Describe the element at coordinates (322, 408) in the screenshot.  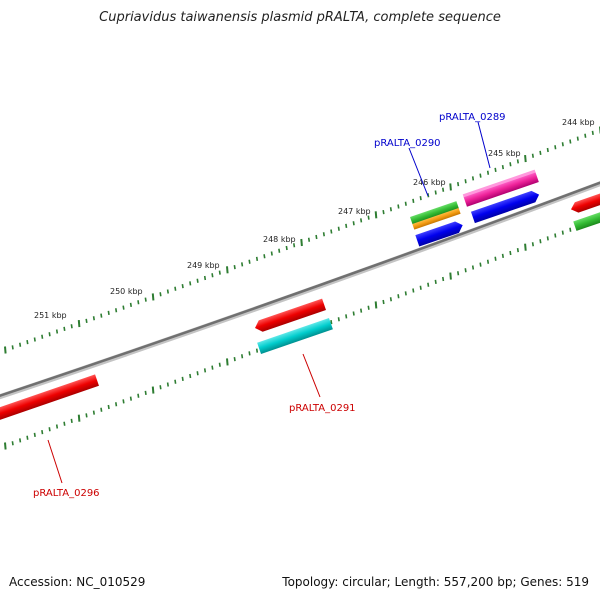
I see `gene-label-pRALTA_0291: pRALTA_0291` at that location.